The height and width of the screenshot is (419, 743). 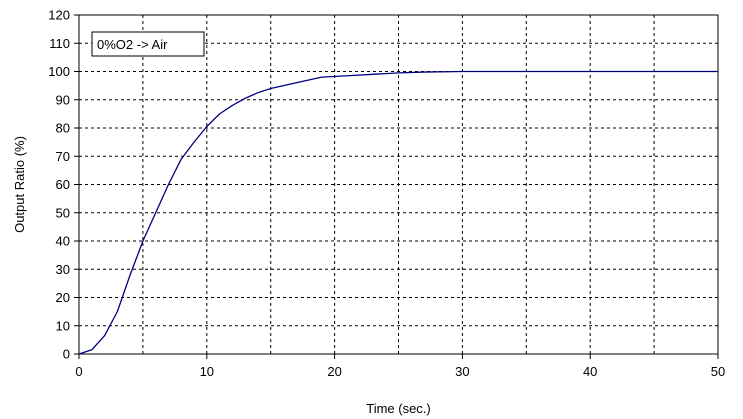 What do you see at coordinates (19, 184) in the screenshot?
I see `y-axis-title: Output Ratio (%)` at bounding box center [19, 184].